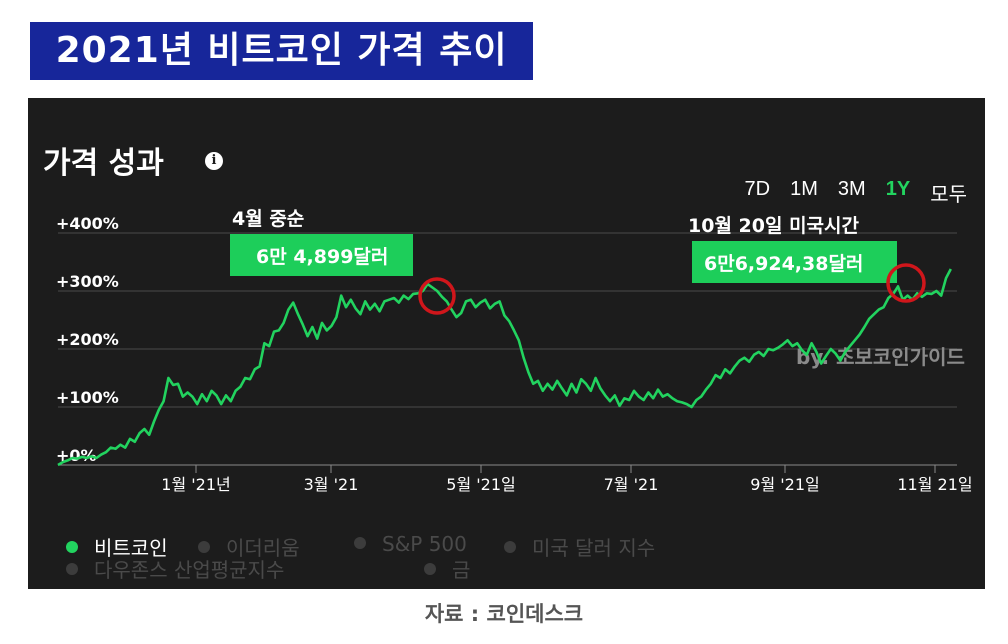 The width and height of the screenshot is (1008, 644). What do you see at coordinates (410, 544) in the screenshot?
I see `legend-item-sp500: S&P 500` at bounding box center [410, 544].